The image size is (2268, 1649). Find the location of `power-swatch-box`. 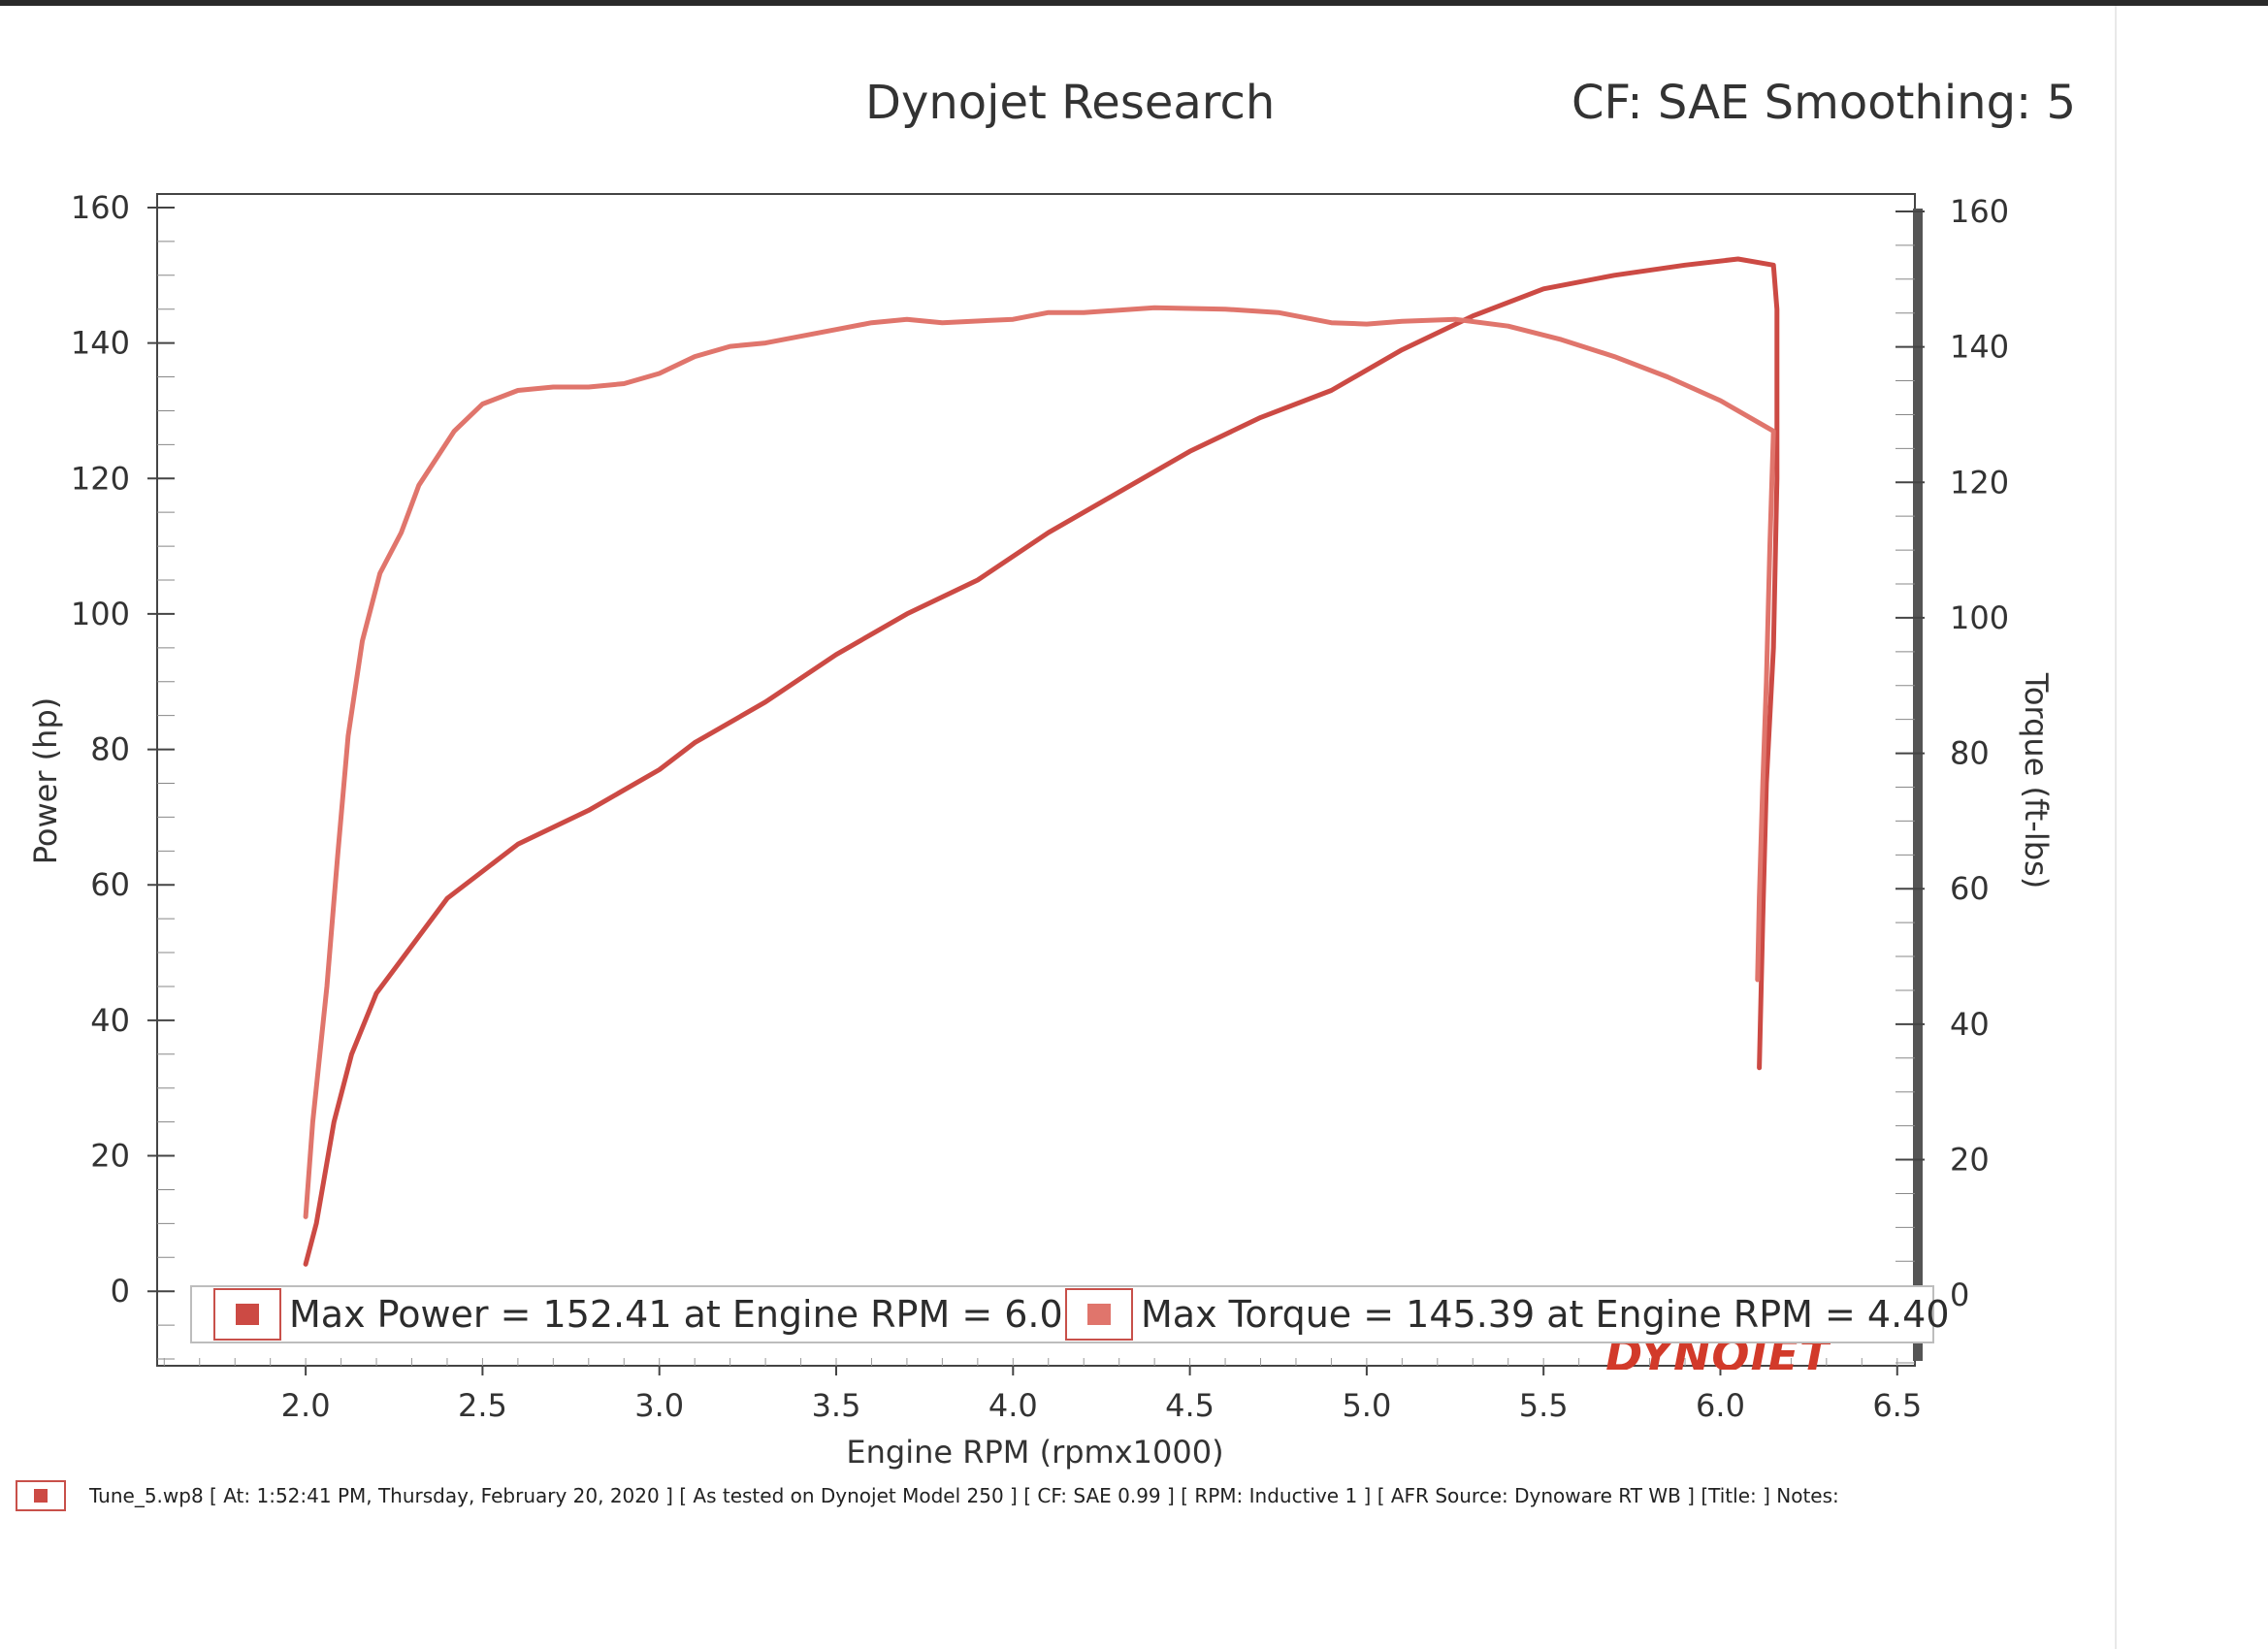

power-swatch-box is located at coordinates (247, 1314).